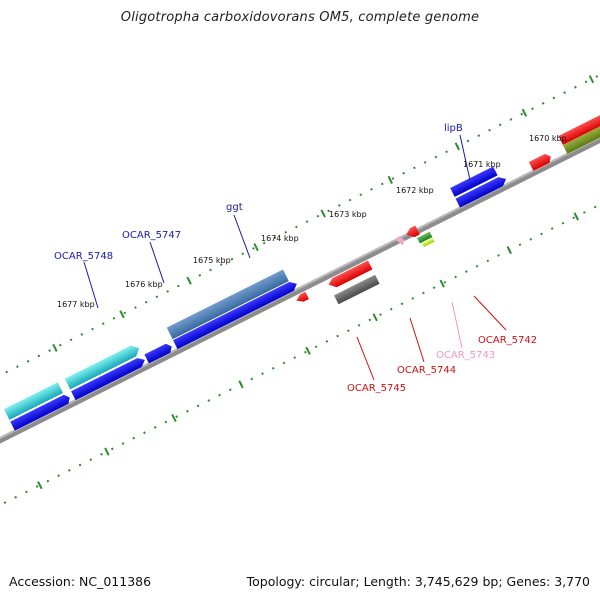  I want to click on gene-ggt-feature, so click(227, 304).